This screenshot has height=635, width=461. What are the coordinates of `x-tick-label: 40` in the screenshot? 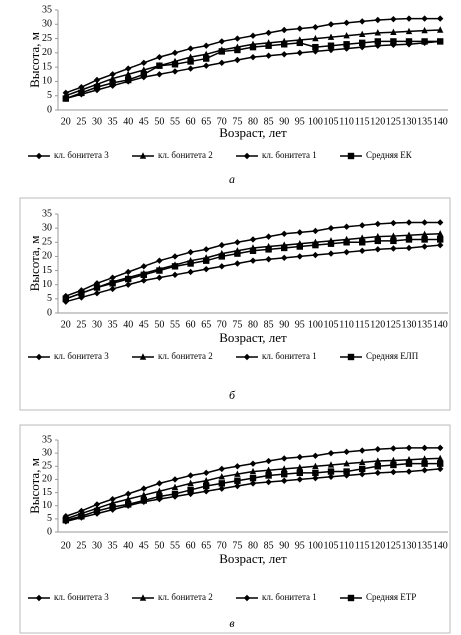 It's located at (128, 121).